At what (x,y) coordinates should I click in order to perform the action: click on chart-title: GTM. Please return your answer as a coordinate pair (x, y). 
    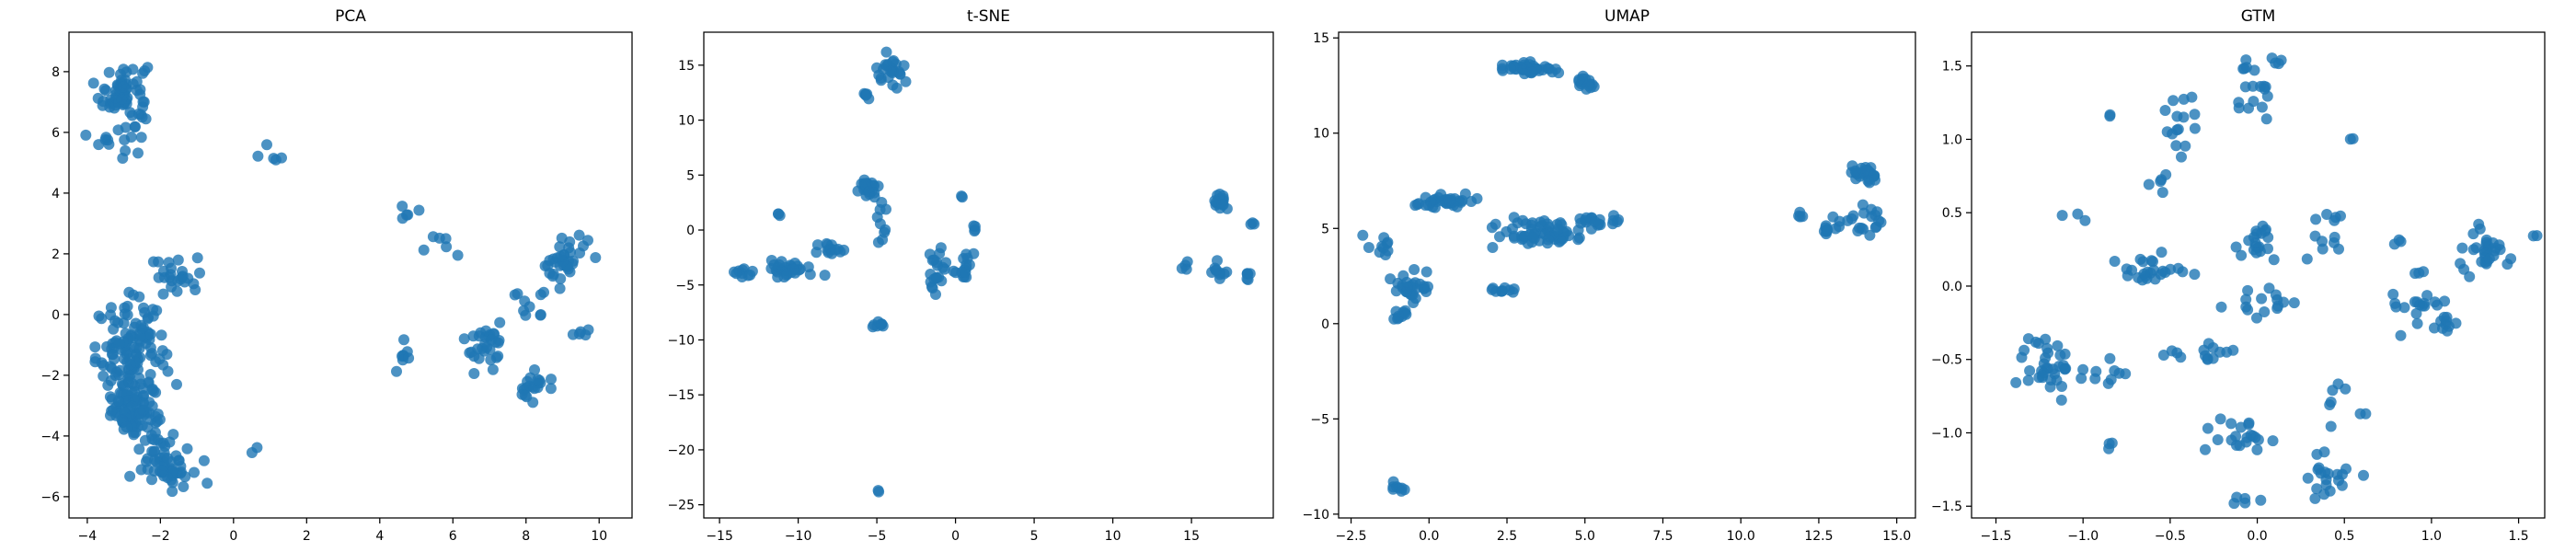
    Looking at the image, I should click on (2258, 16).